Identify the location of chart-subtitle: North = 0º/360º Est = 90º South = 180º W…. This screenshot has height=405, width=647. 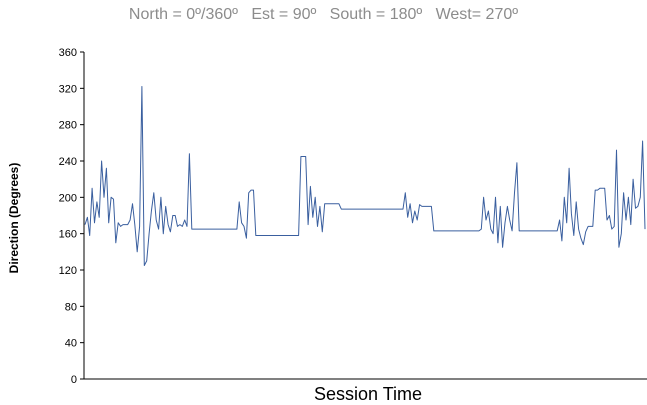
(323, 14).